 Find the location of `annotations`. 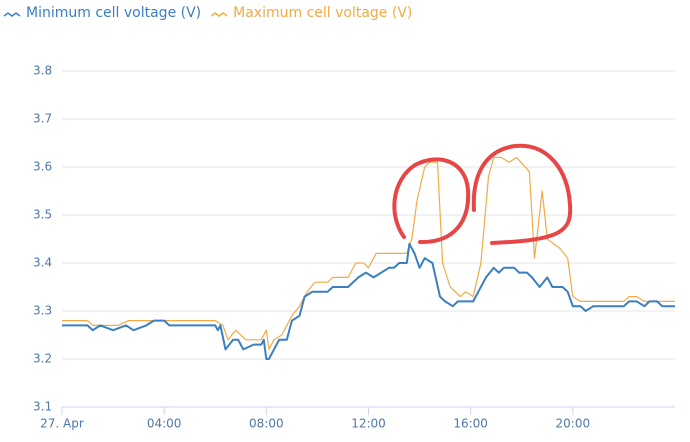

annotations is located at coordinates (482, 194).